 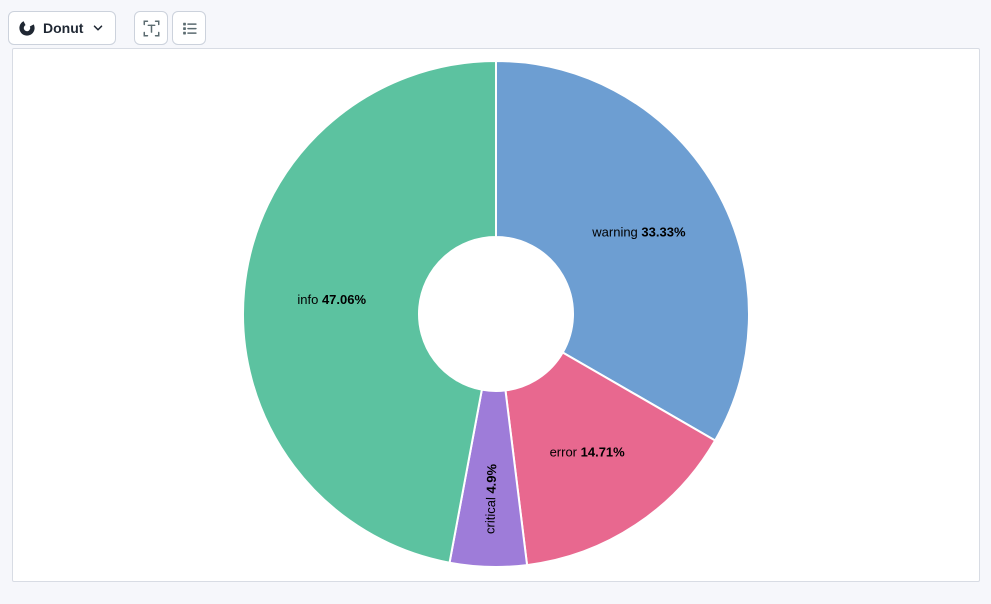 I want to click on slice-label-warning: warning 33.33%, so click(x=638, y=231).